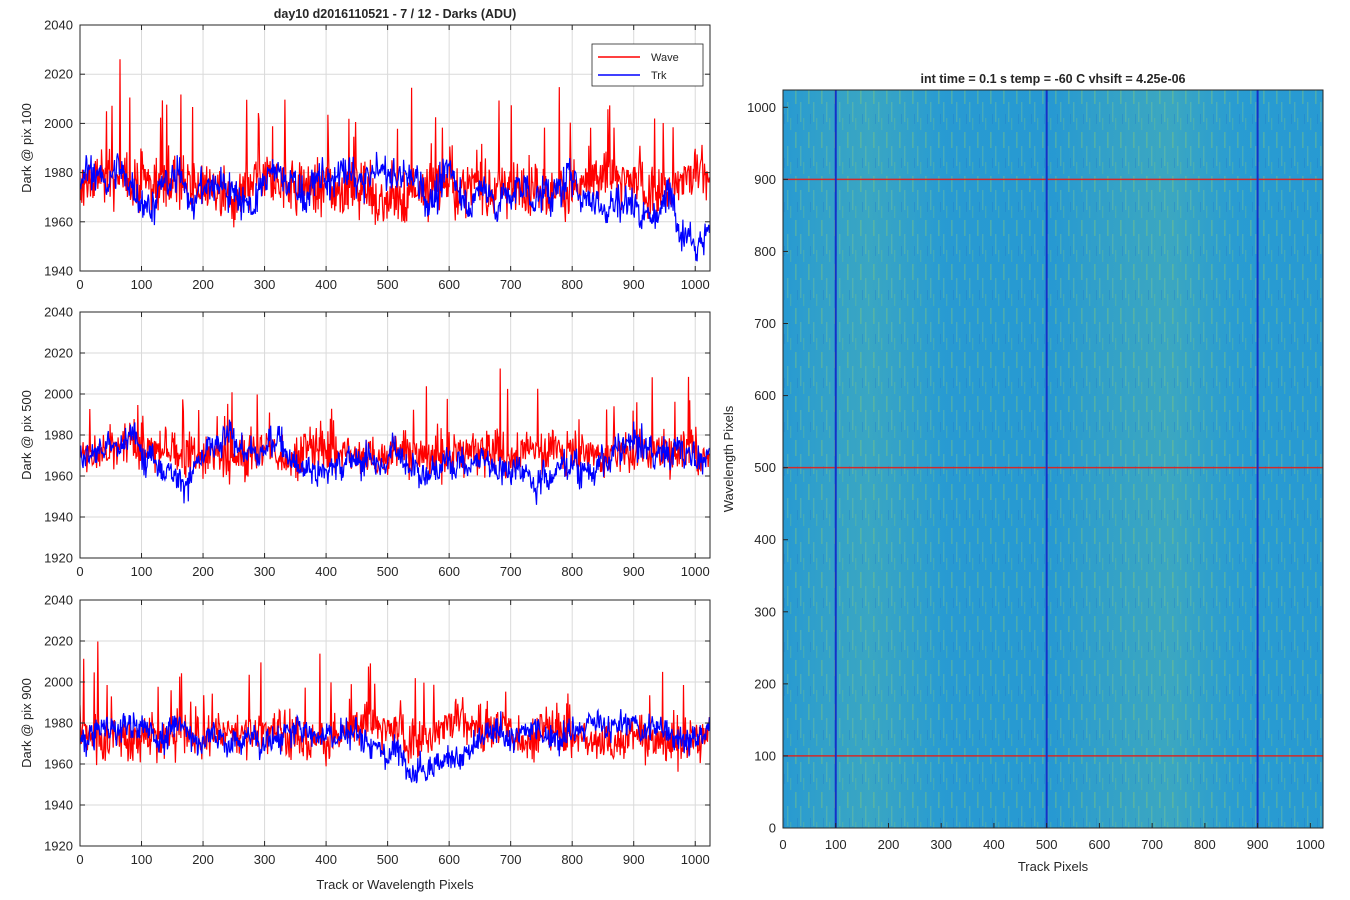 Image resolution: width=1350 pixels, height=900 pixels. What do you see at coordinates (58, 846) in the screenshot?
I see `y-tick-label: 1920` at bounding box center [58, 846].